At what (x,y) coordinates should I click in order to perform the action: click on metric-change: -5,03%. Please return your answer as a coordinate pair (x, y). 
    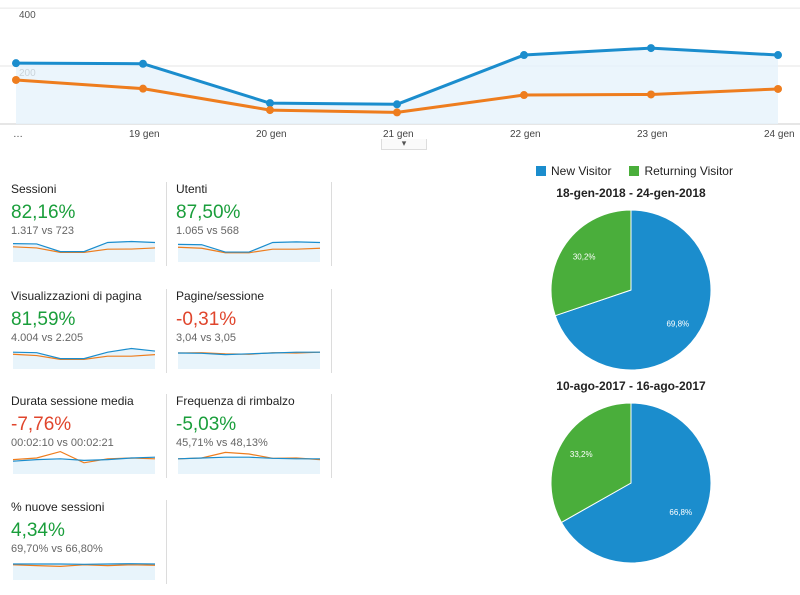
    Looking at the image, I should click on (206, 424).